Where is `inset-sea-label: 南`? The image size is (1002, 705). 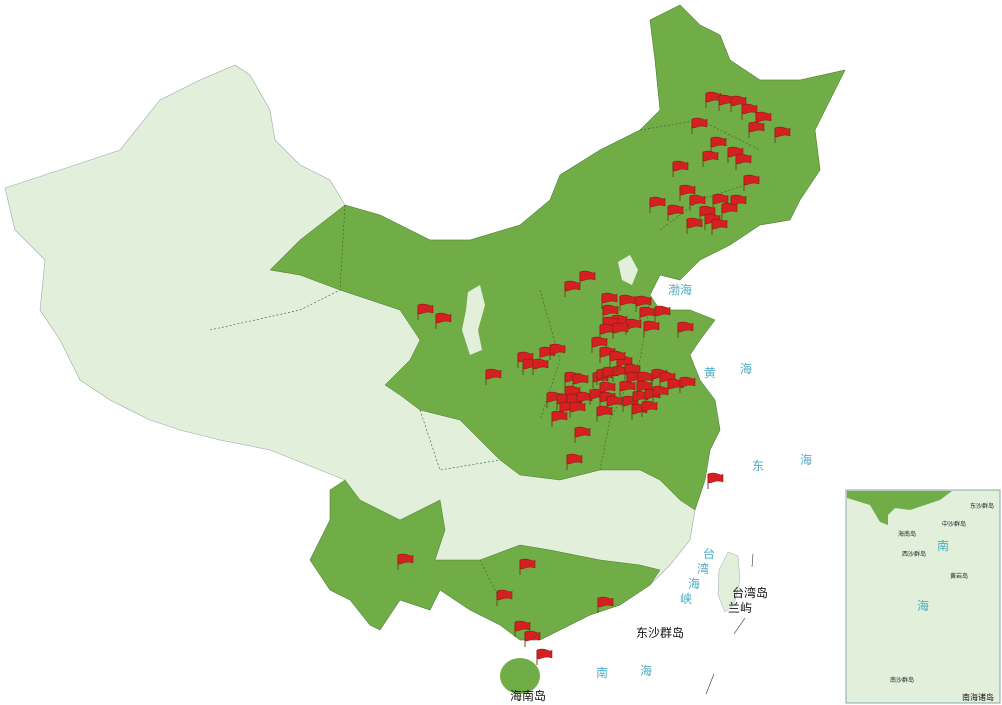 inset-sea-label: 南 is located at coordinates (943, 545).